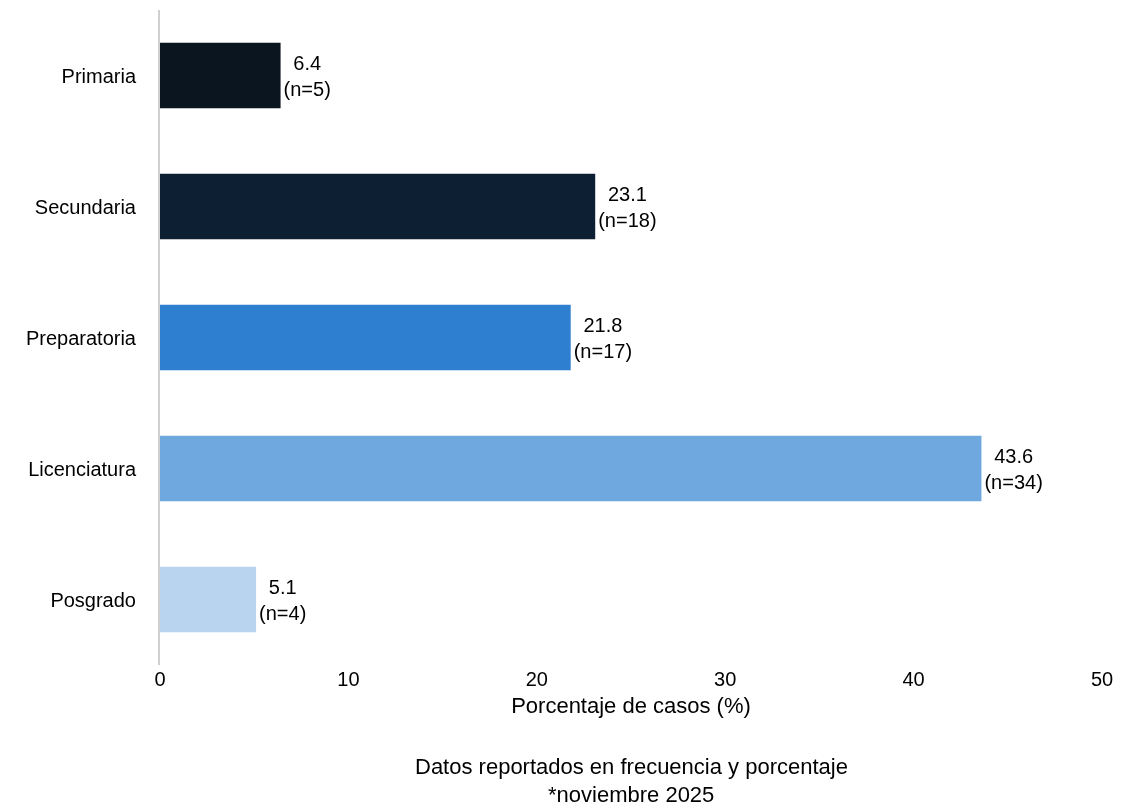  What do you see at coordinates (536, 679) in the screenshot?
I see `x-tick-label: 20` at bounding box center [536, 679].